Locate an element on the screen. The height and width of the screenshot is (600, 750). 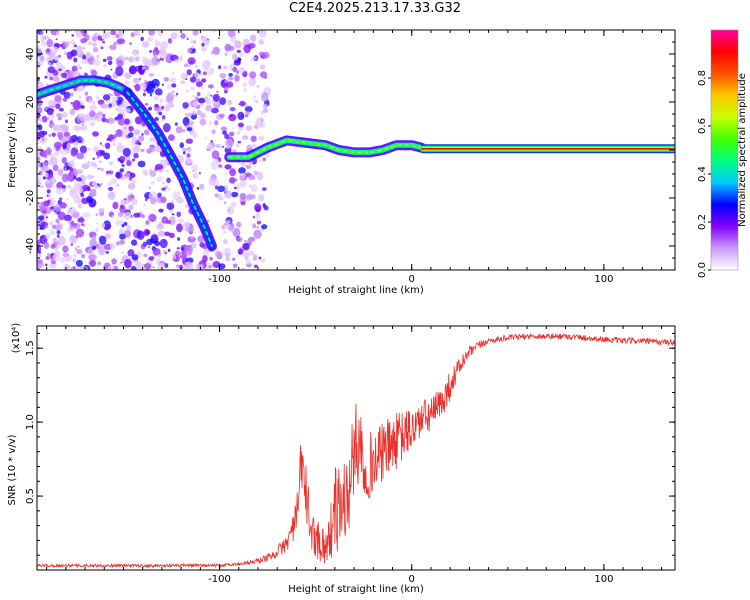
y-tick-label: 0.5 is located at coordinates (30, 496).